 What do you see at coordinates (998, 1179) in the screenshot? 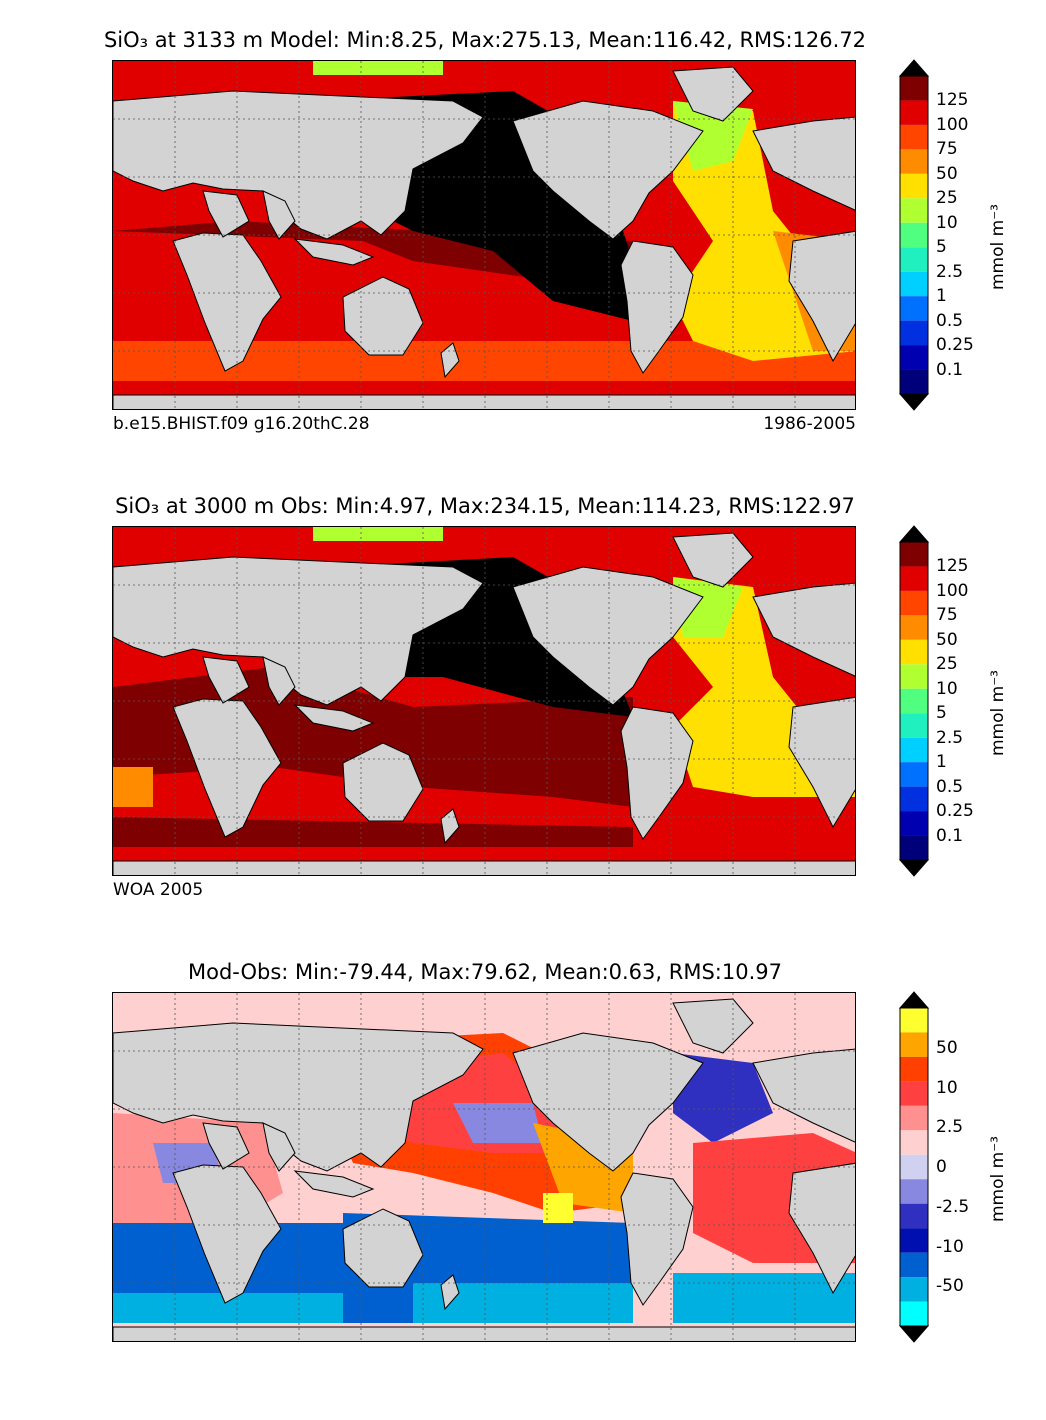
I see `diff-colorbar-unit: mmol m⁻³` at bounding box center [998, 1179].